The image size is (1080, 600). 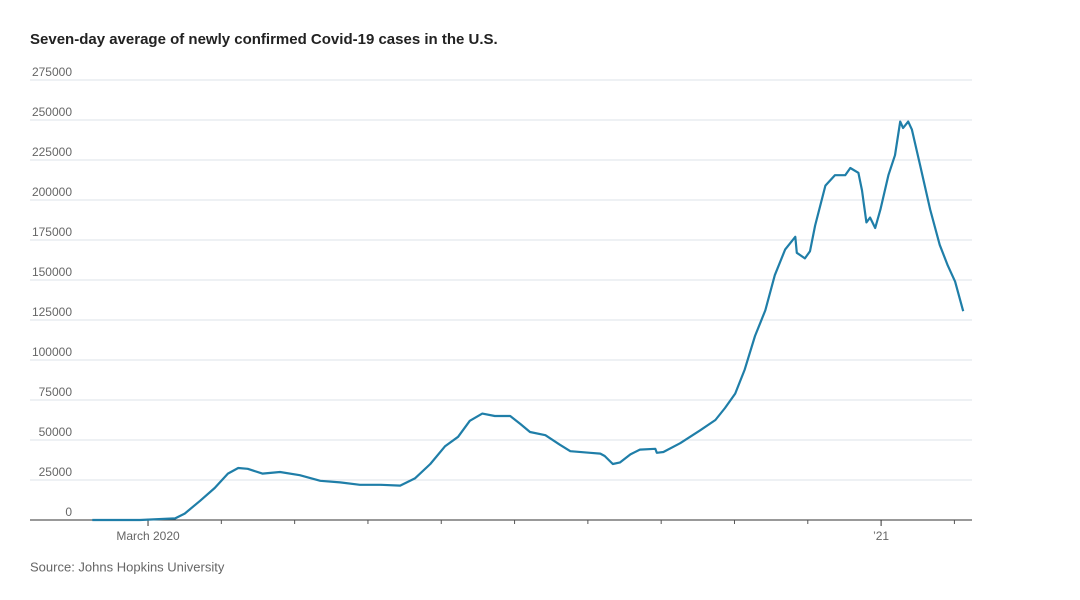 What do you see at coordinates (52, 232) in the screenshot?
I see `y-tick-label: 175000` at bounding box center [52, 232].